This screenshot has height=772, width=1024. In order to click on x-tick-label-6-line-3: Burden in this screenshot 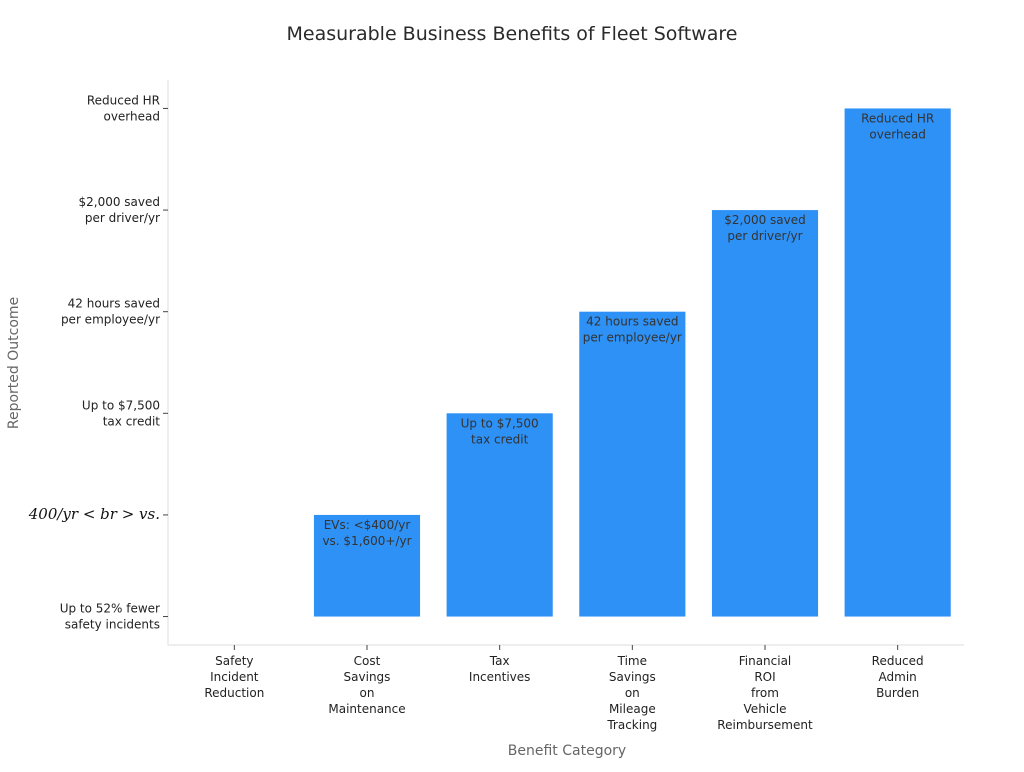, I will do `click(897, 693)`.